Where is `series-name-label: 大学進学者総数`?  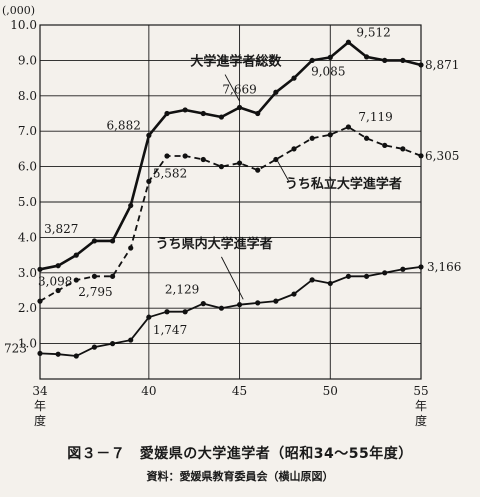
series-name-label: 大学進学者総数 is located at coordinates (236, 62).